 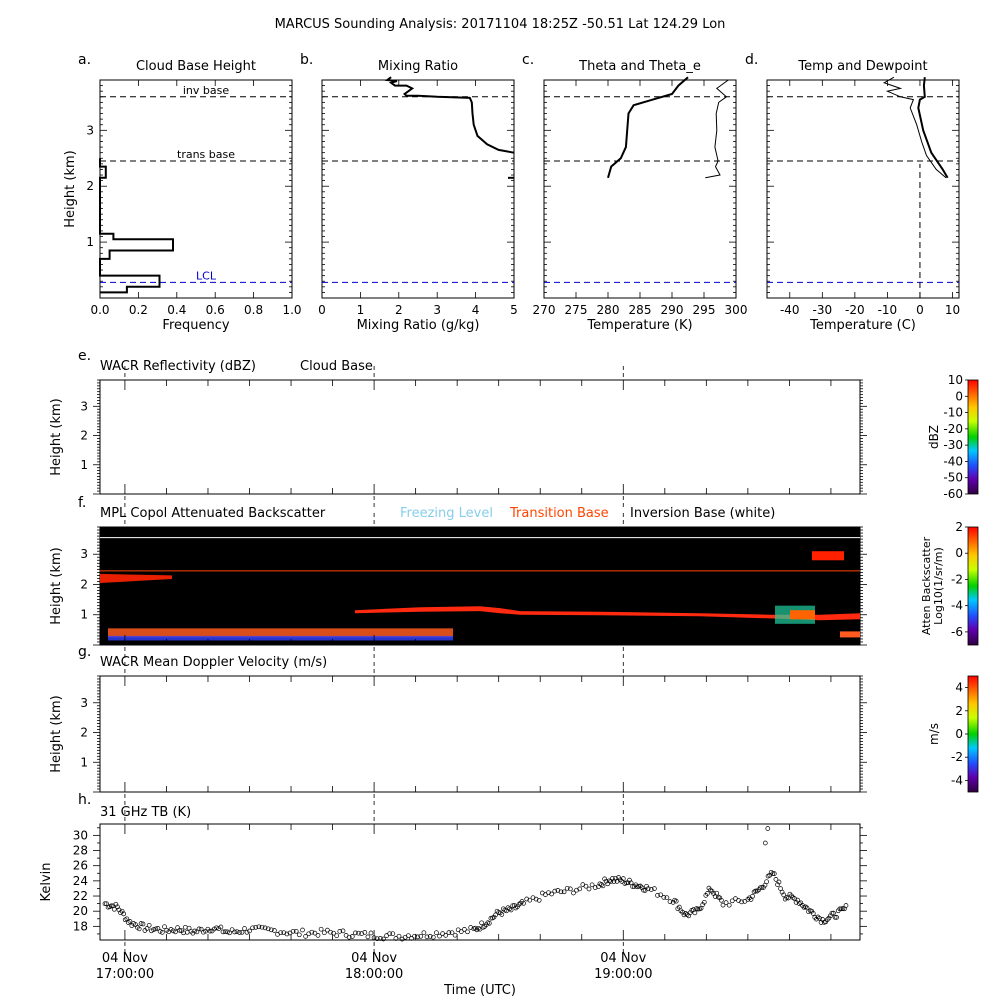 What do you see at coordinates (959, 711) in the screenshot?
I see `colorbar-tick-label: 2` at bounding box center [959, 711].